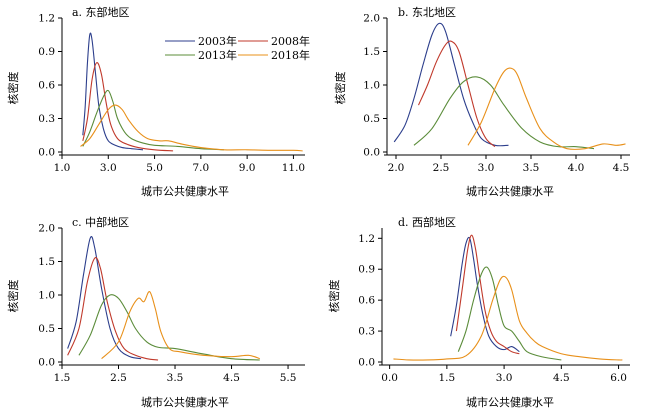  What do you see at coordinates (46, 119) in the screenshot?
I see `panel-a-ytick-label: 0.3` at bounding box center [46, 119].